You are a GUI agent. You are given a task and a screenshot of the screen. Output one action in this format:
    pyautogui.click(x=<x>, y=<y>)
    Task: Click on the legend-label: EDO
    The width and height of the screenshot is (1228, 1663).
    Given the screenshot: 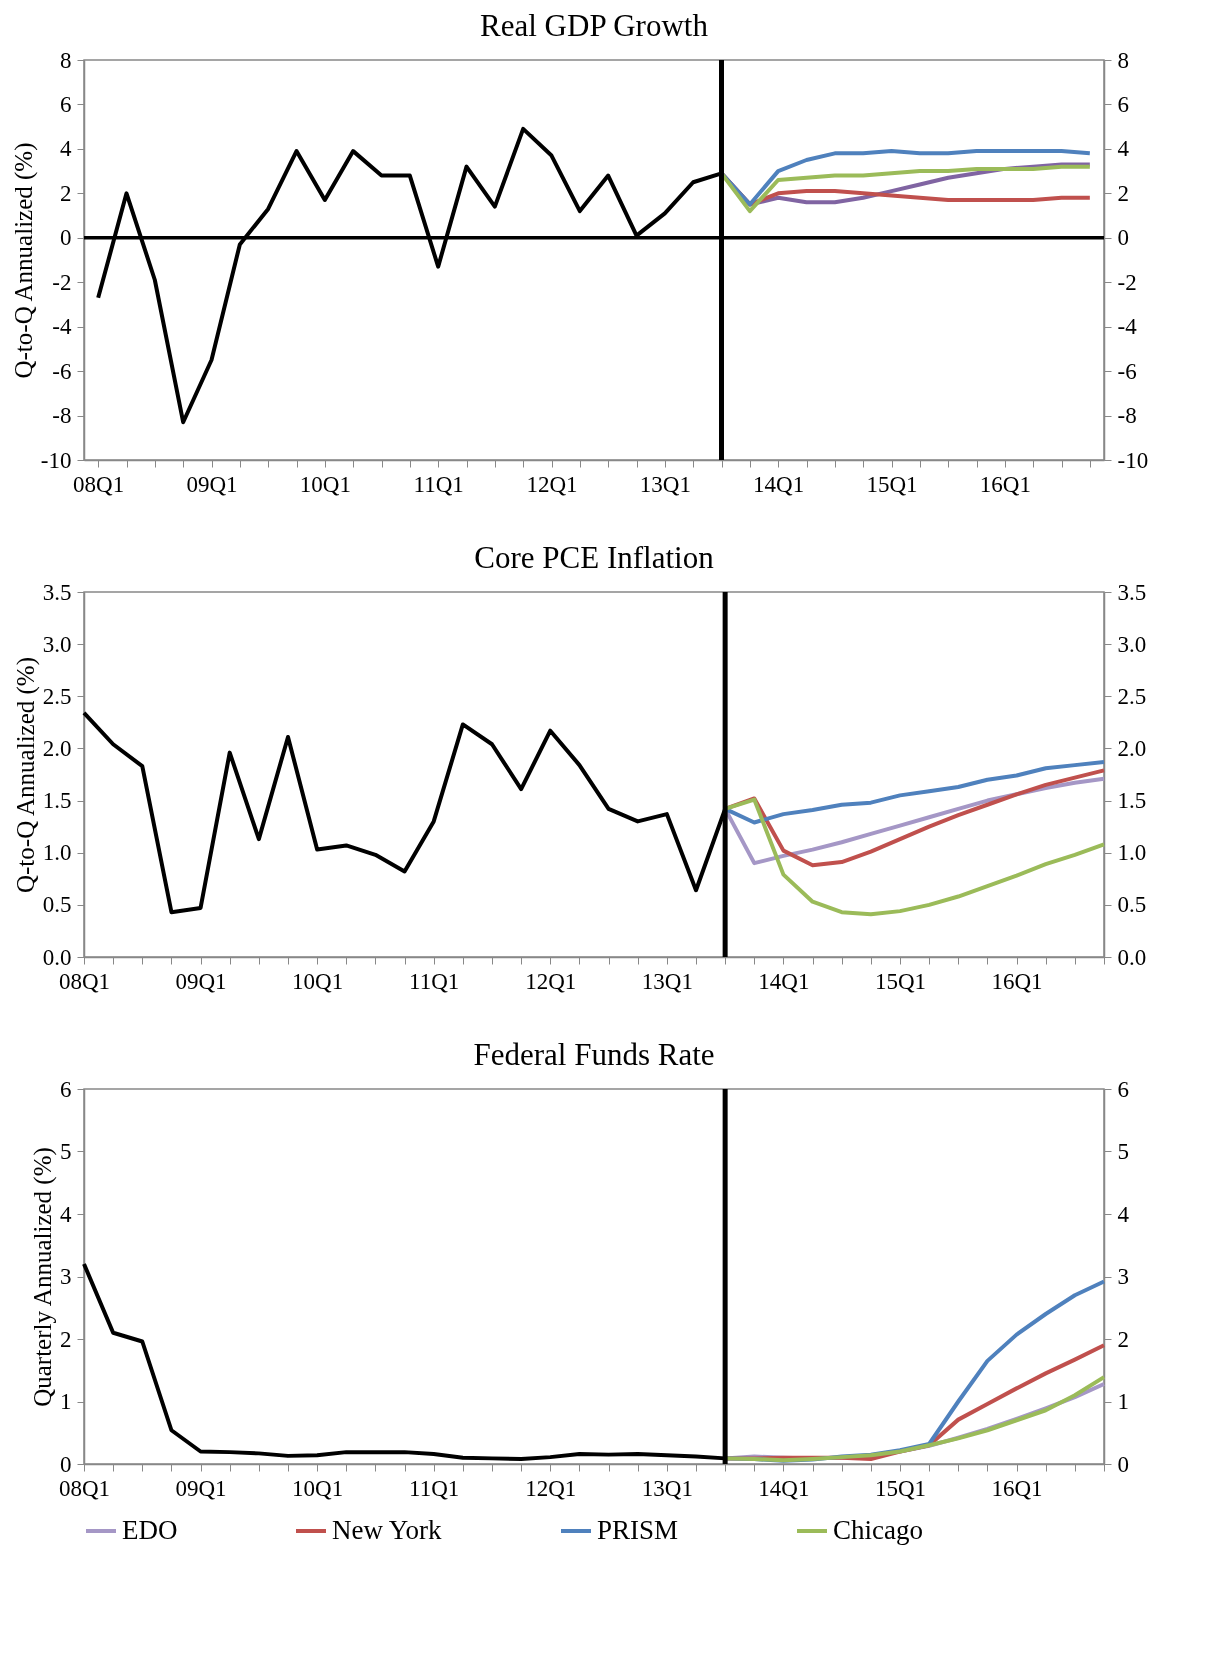 What is the action you would take?
    pyautogui.click(x=150, y=1530)
    